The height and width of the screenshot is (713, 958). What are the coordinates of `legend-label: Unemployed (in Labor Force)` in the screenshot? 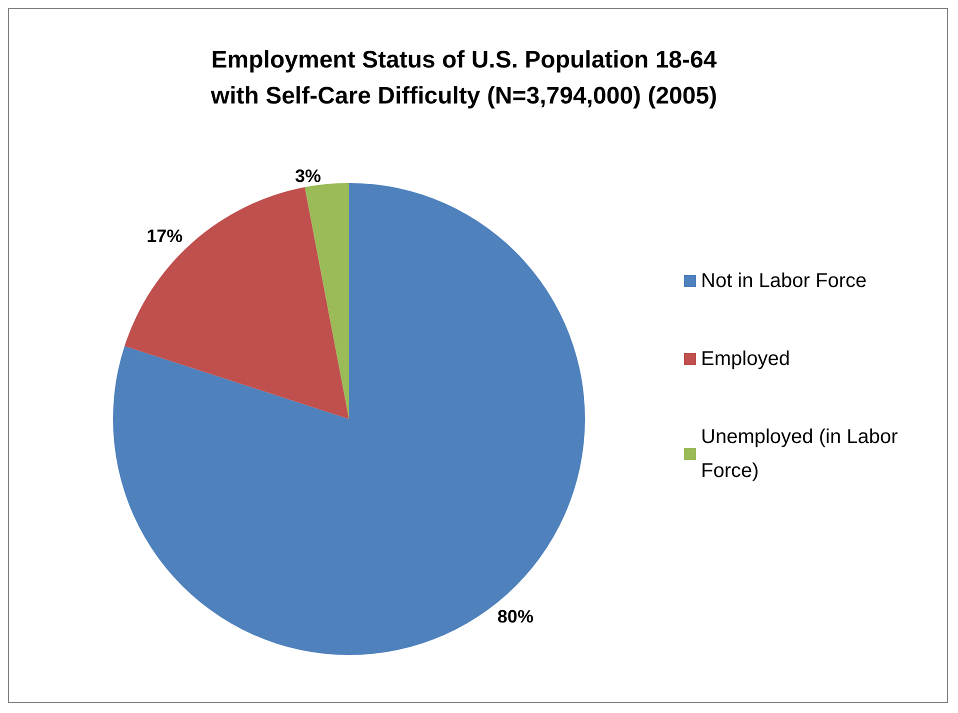 It's located at (802, 454).